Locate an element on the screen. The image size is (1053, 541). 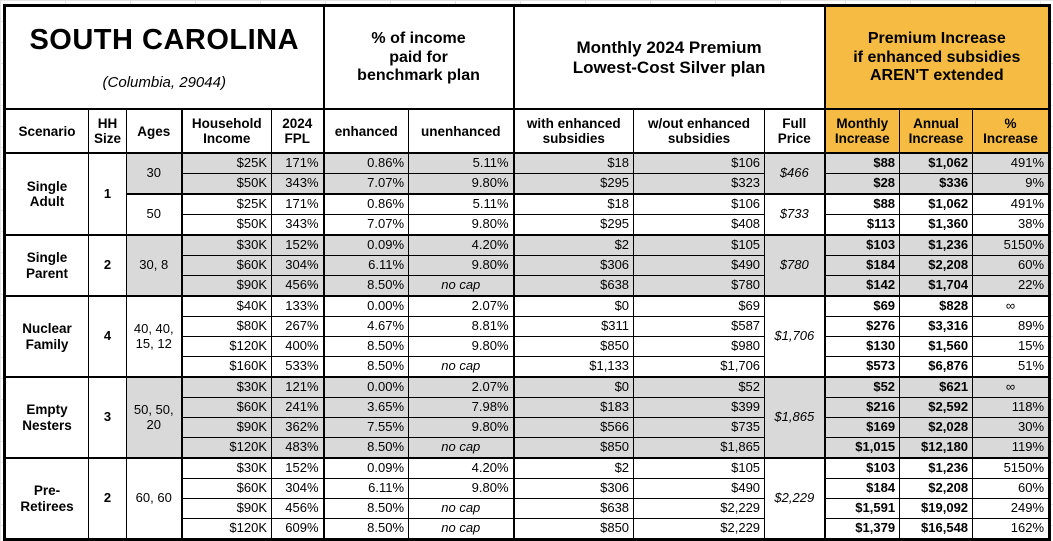
monthly-increase-cell: $113 is located at coordinates (862, 225).